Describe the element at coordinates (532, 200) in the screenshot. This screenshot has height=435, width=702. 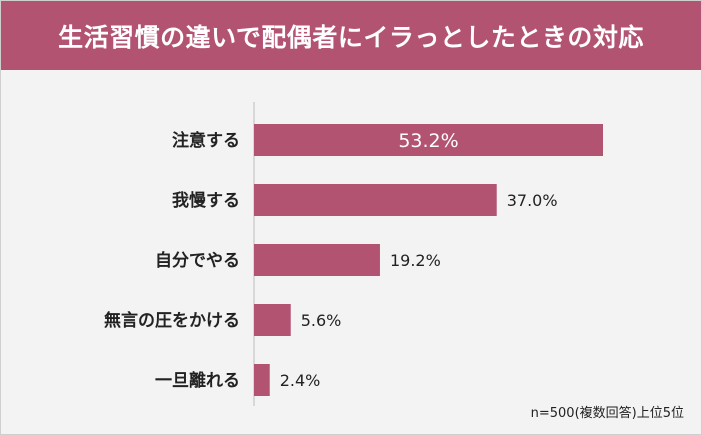
I see `value-label: 37.0%` at that location.